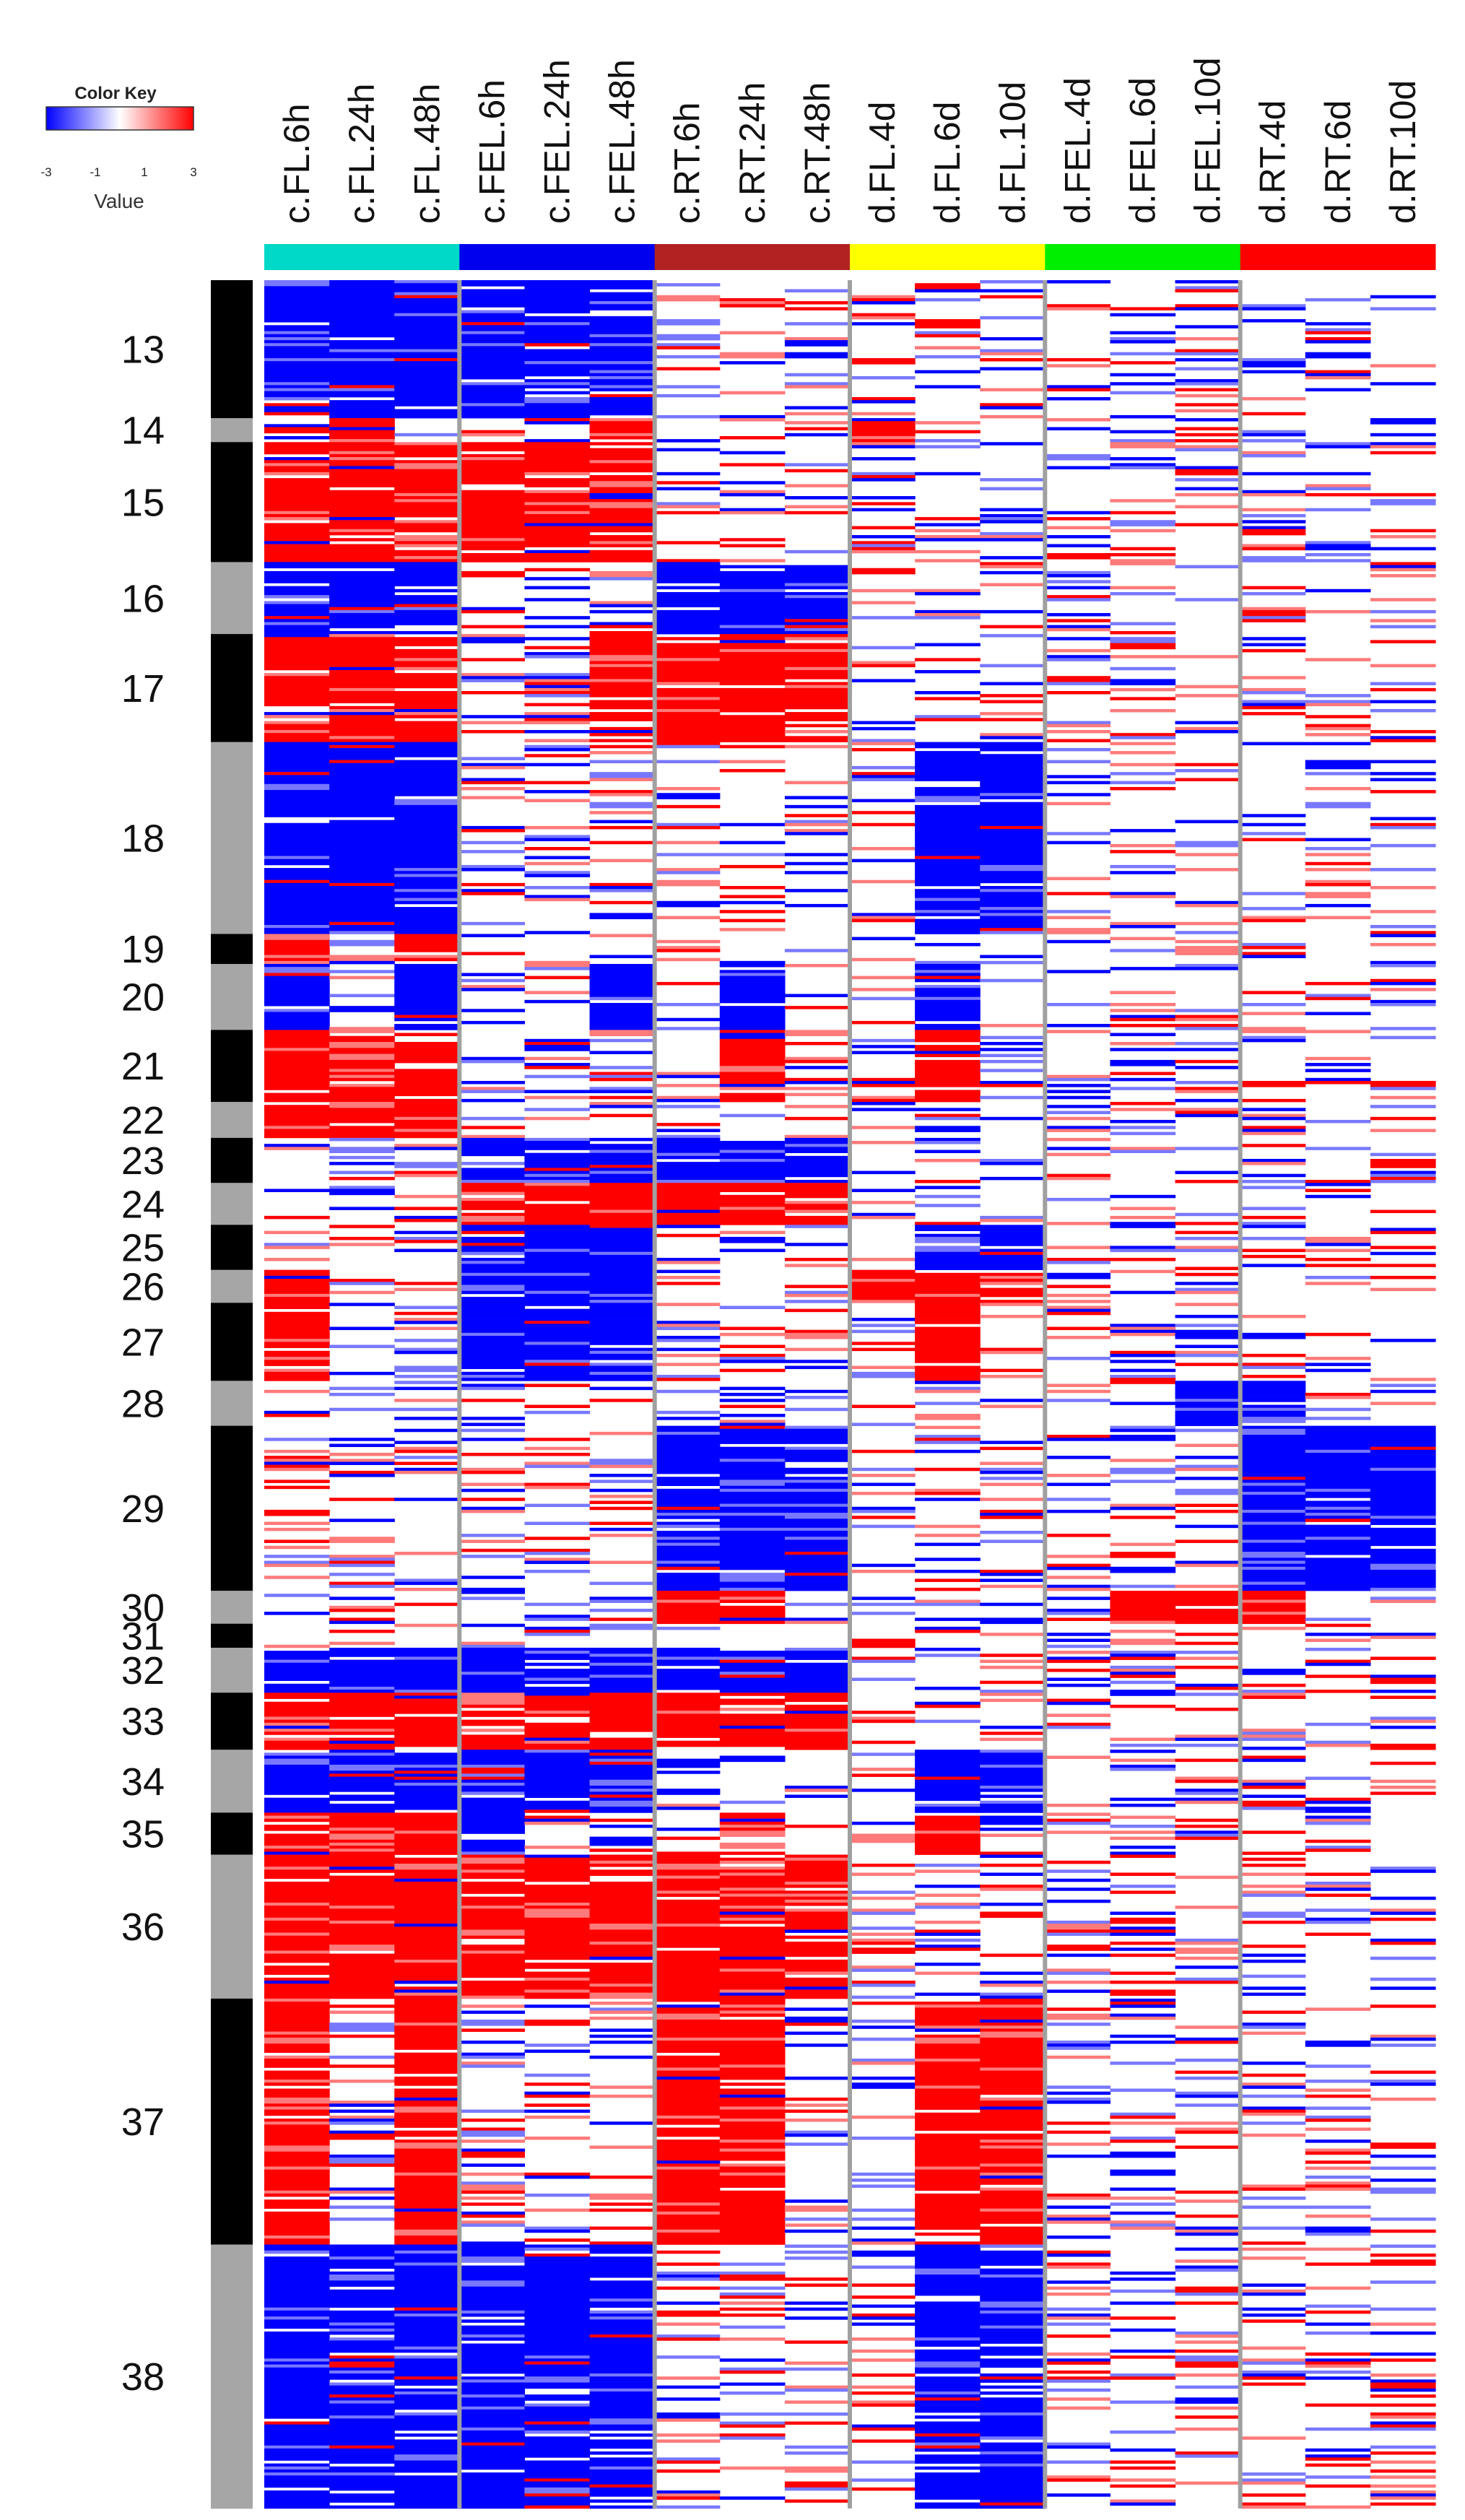 The image size is (1465, 2520). Describe the element at coordinates (143, 502) in the screenshot. I see `row-band-label: 15` at that location.